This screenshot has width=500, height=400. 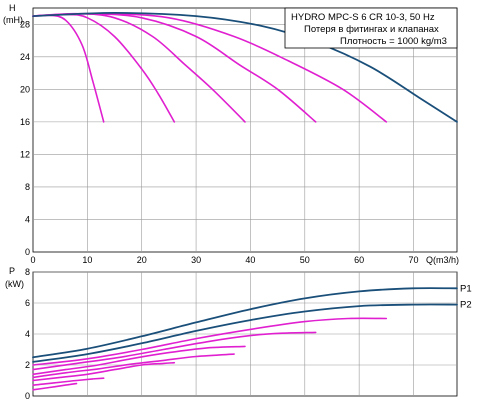 I want to click on head-x-tick-label: 50, so click(x=305, y=260).